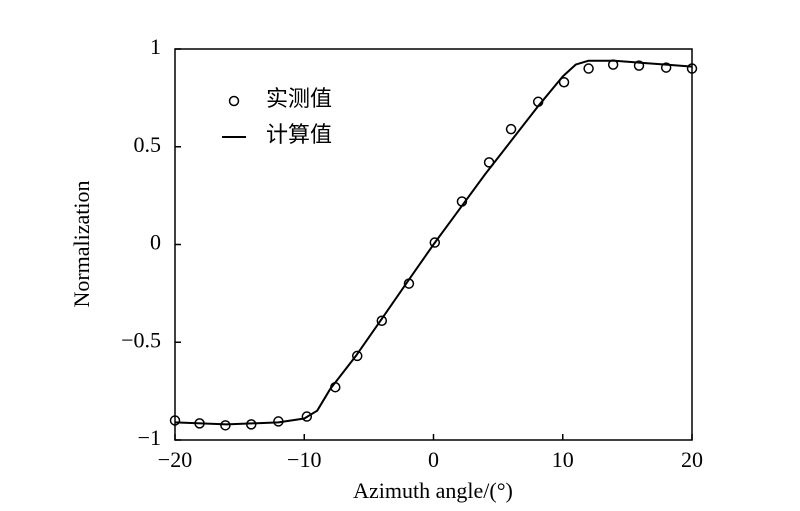 This screenshot has height=511, width=800. Describe the element at coordinates (81, 243) in the screenshot. I see `y-axis-label: Normalization` at that location.